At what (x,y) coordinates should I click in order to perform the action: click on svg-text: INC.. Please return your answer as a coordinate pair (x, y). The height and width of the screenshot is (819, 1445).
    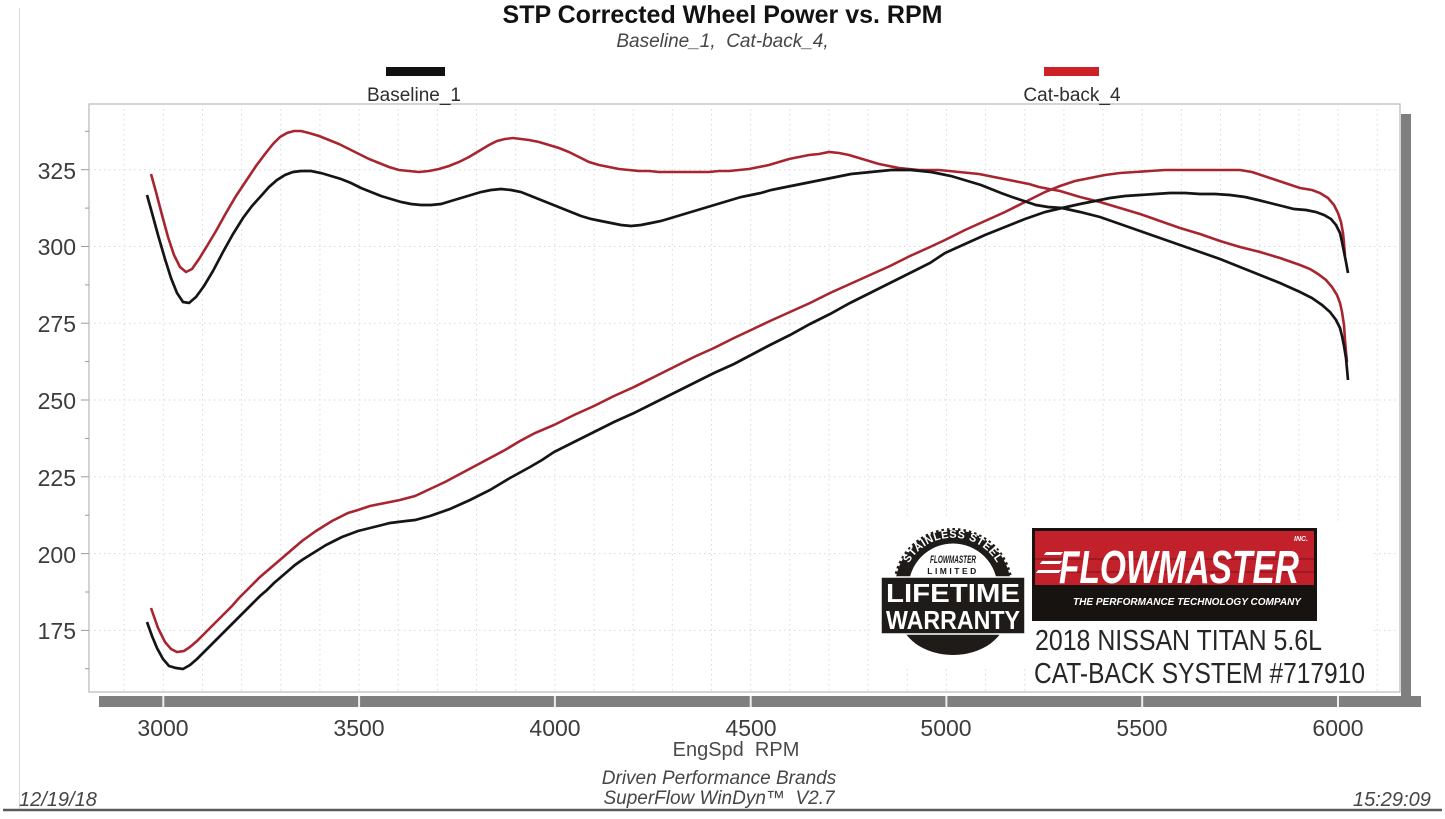
    Looking at the image, I should click on (1301, 539).